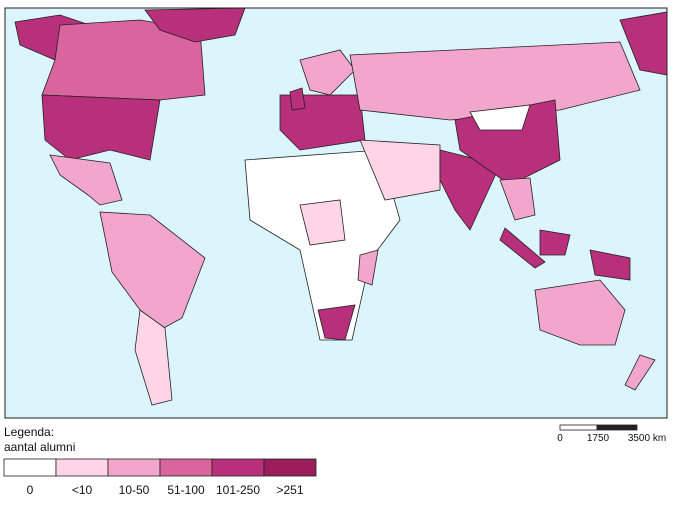  I want to click on scale-bar: 0 1750 3500 km, so click(611, 434).